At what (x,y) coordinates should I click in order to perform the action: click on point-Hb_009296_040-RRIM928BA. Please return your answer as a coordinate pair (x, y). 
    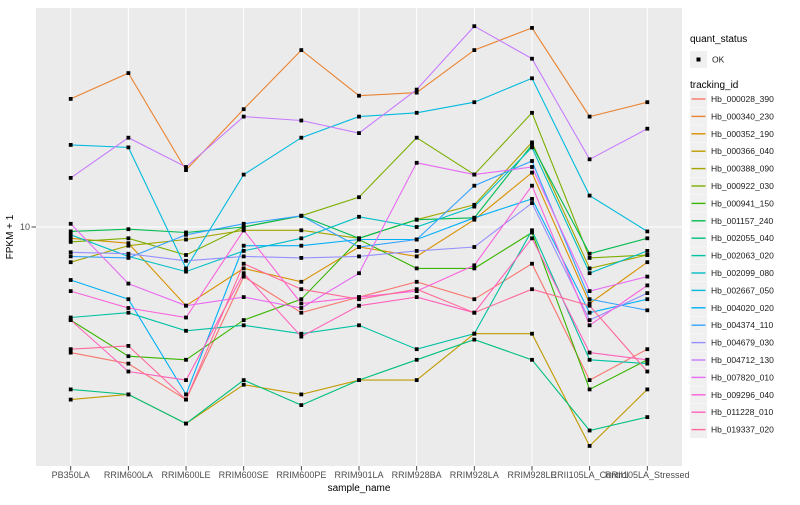
    Looking at the image, I should click on (416, 291).